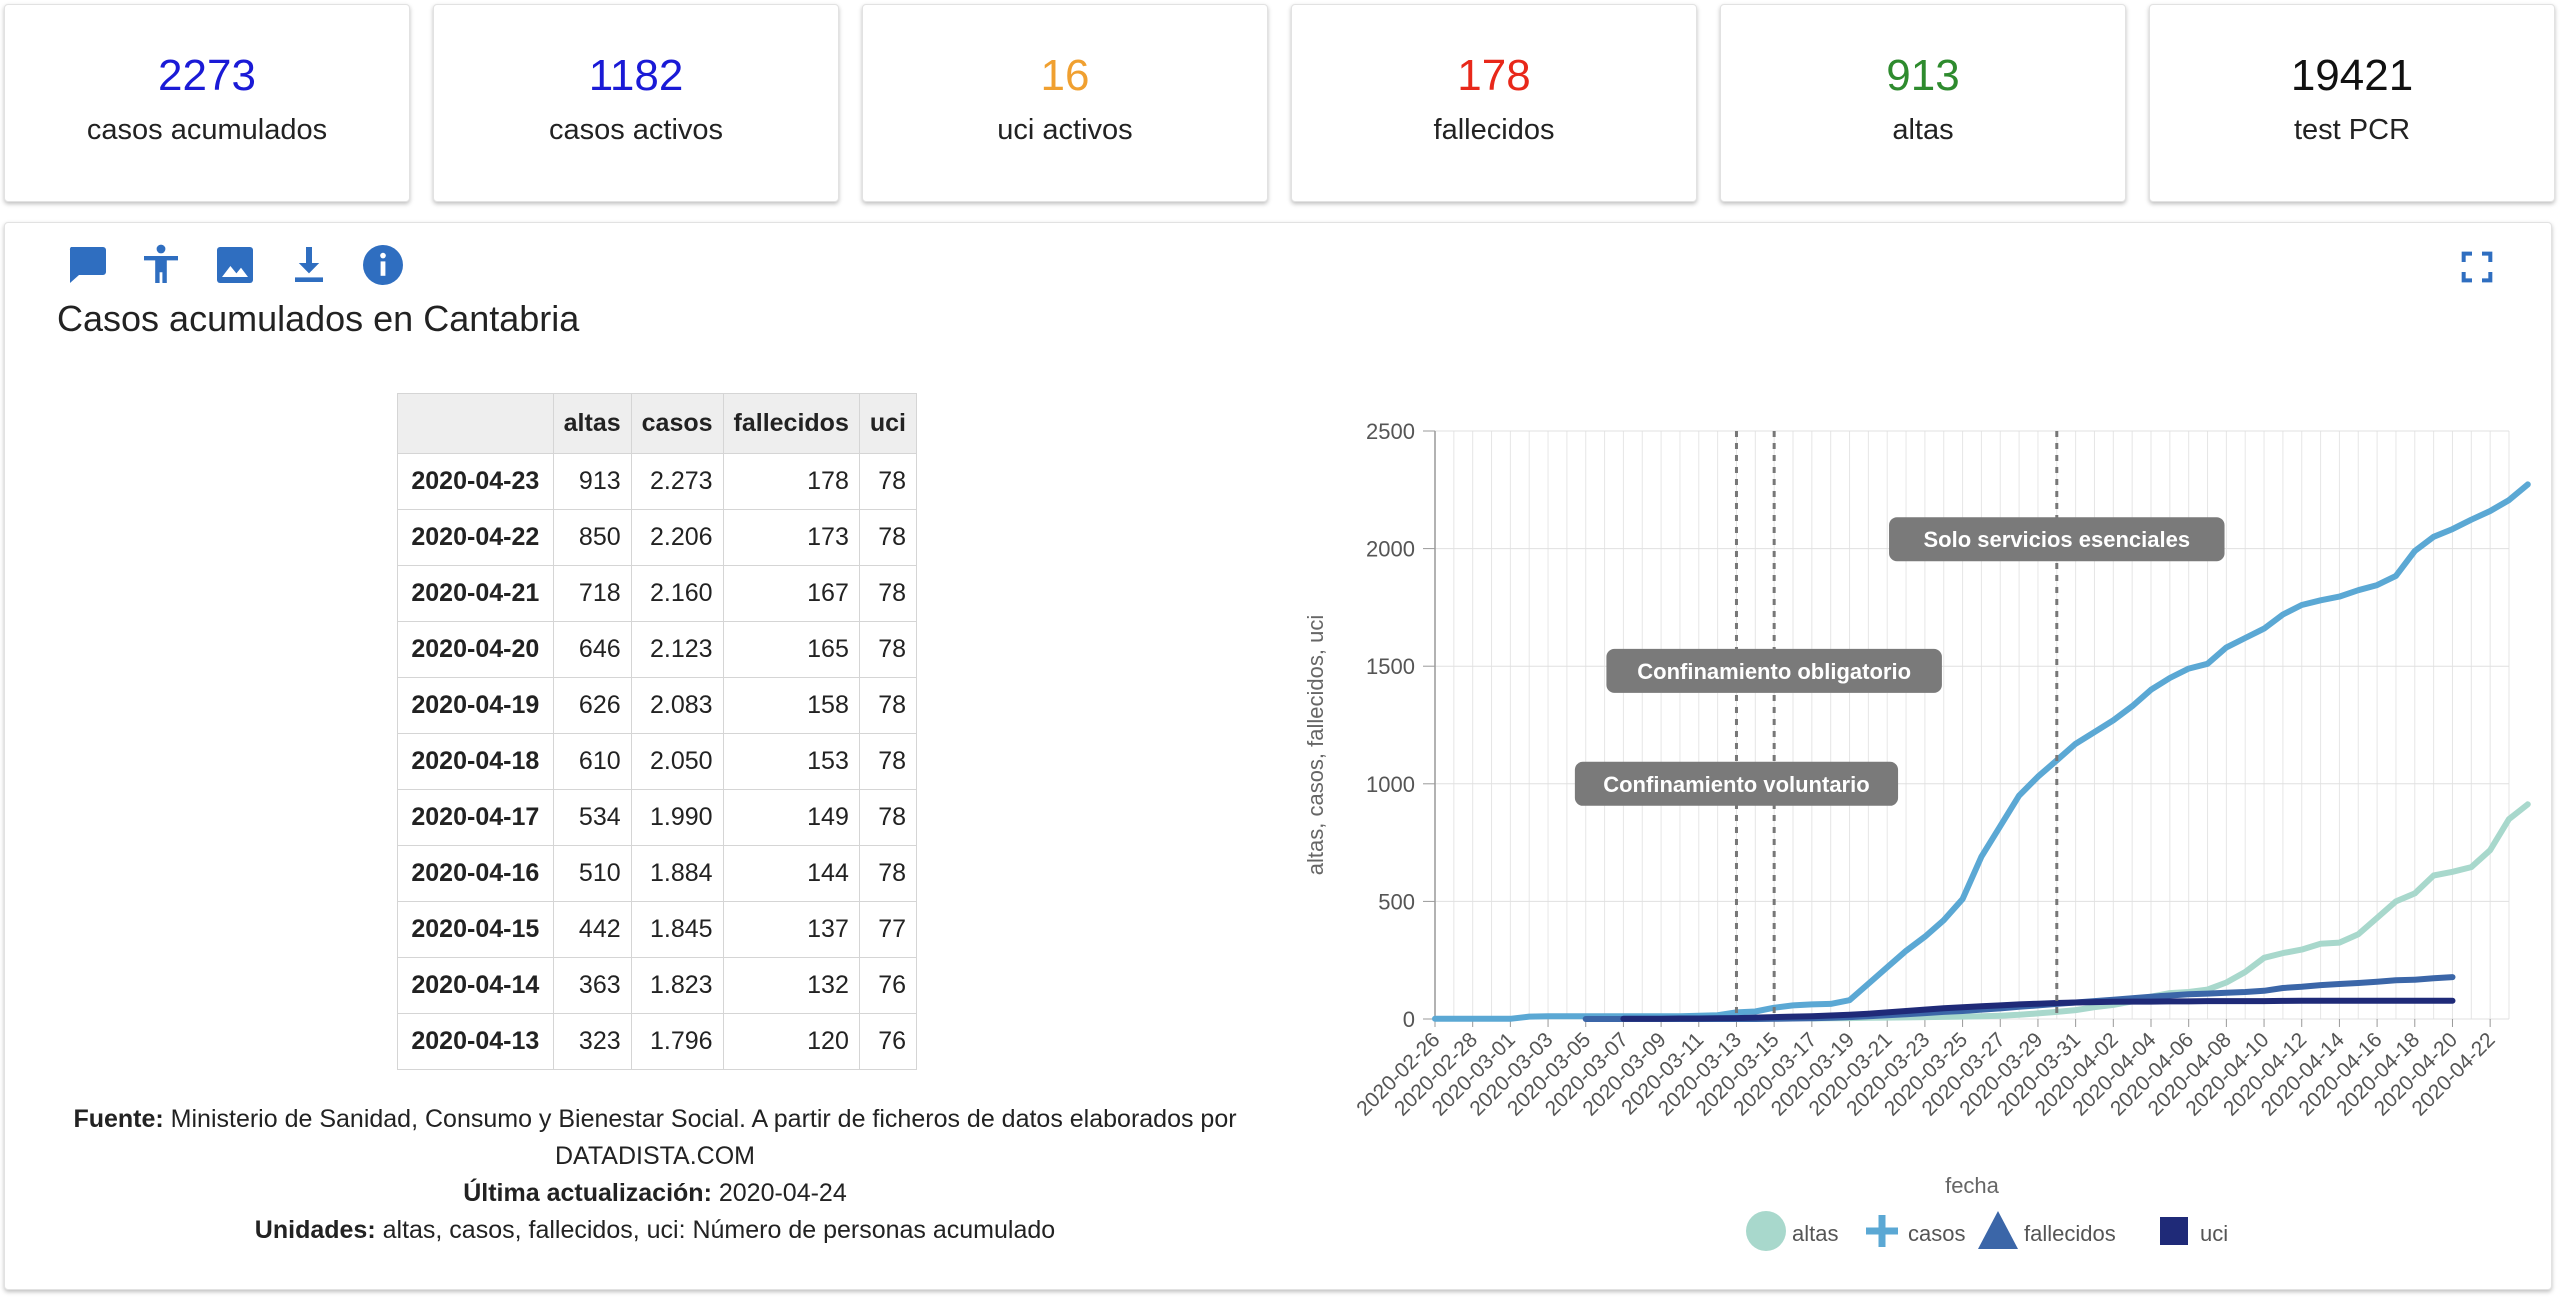  What do you see at coordinates (475, 423) in the screenshot?
I see `column-header-date` at bounding box center [475, 423].